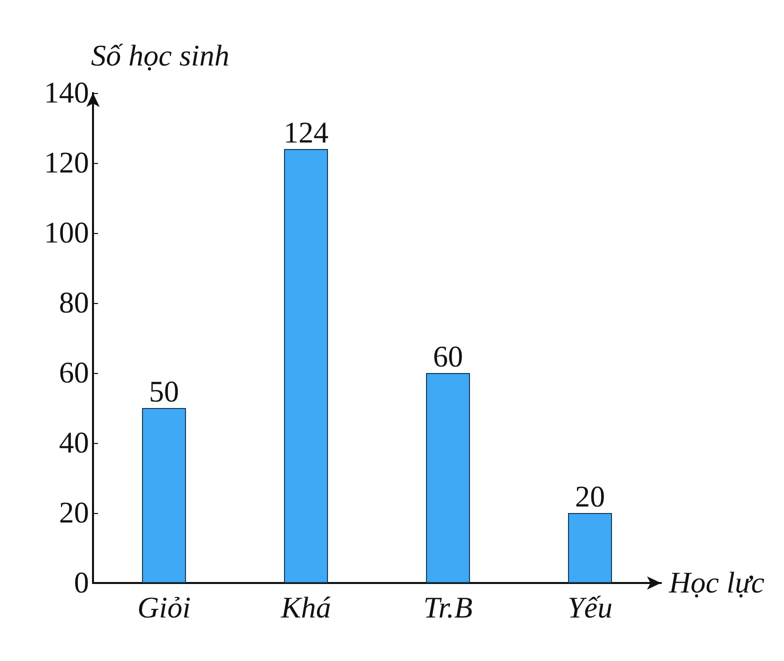  I want to click on x-axis-title: Học lực, so click(716, 583).